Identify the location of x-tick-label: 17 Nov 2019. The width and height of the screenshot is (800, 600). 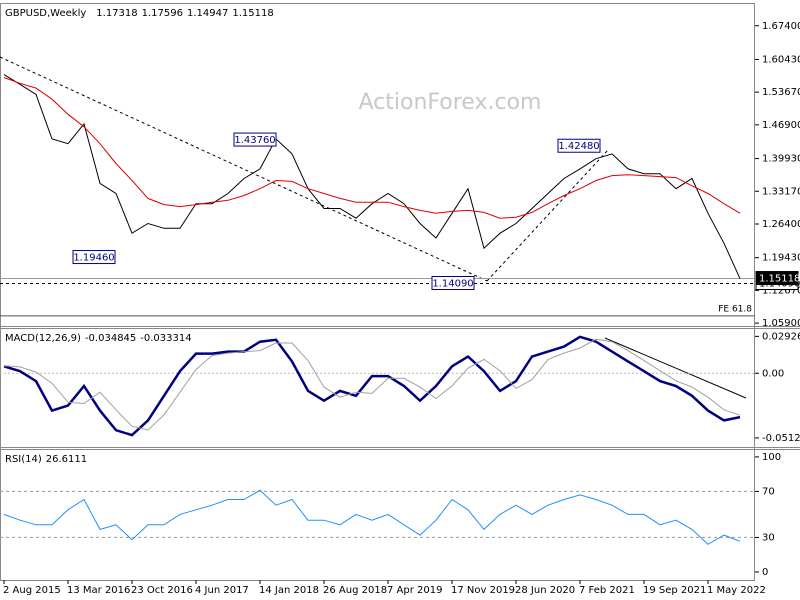
(483, 590).